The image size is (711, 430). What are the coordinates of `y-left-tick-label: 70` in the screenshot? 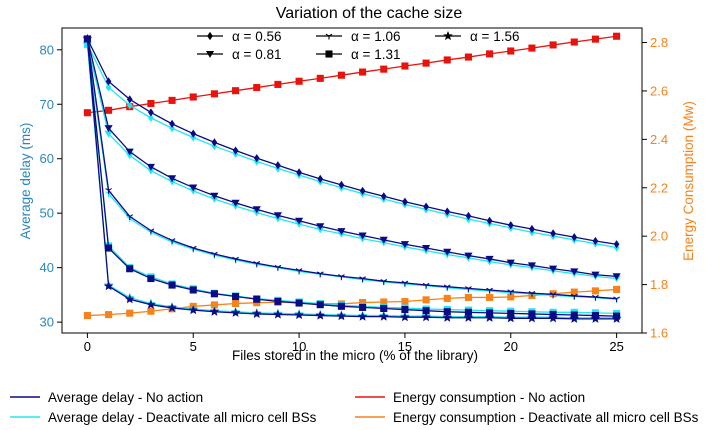 It's located at (47, 104).